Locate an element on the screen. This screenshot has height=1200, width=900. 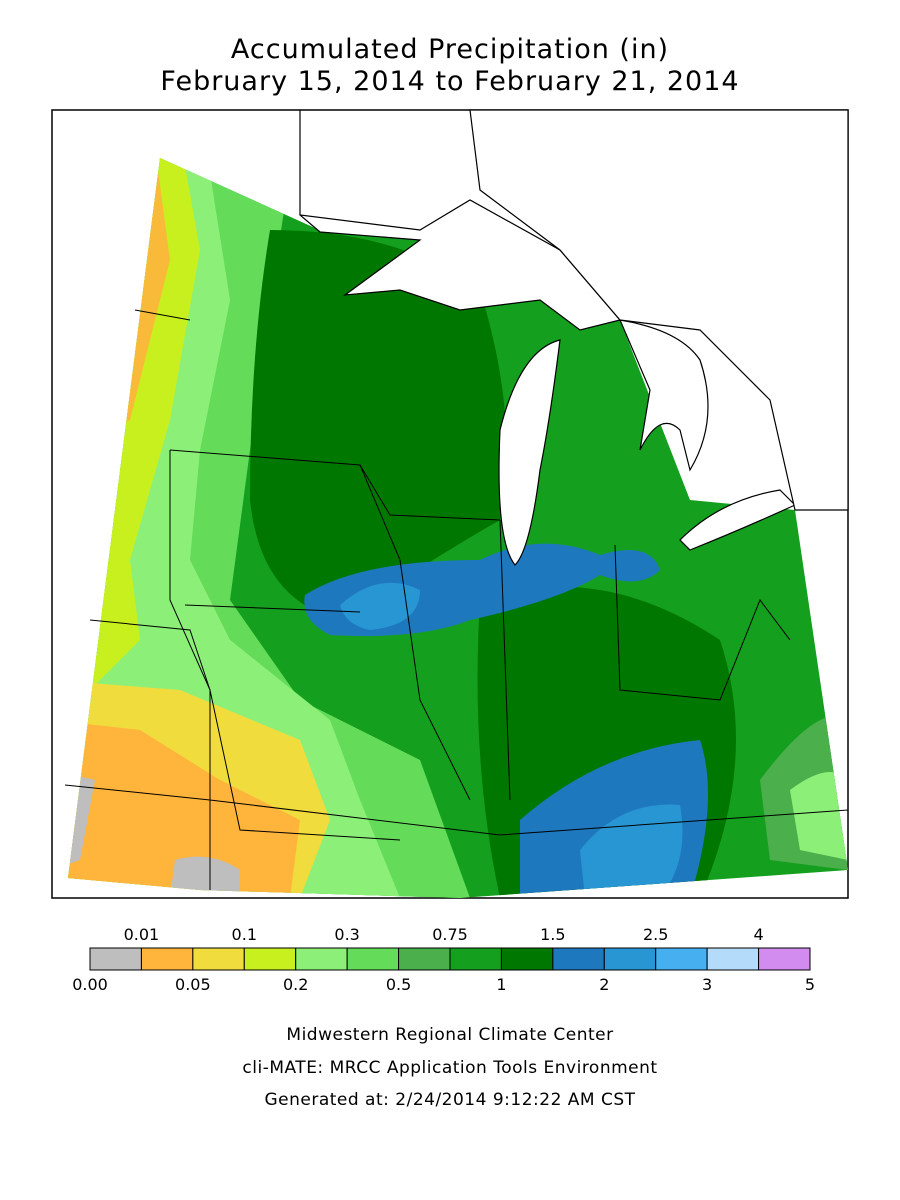
legend-label: 5 is located at coordinates (810, 984).